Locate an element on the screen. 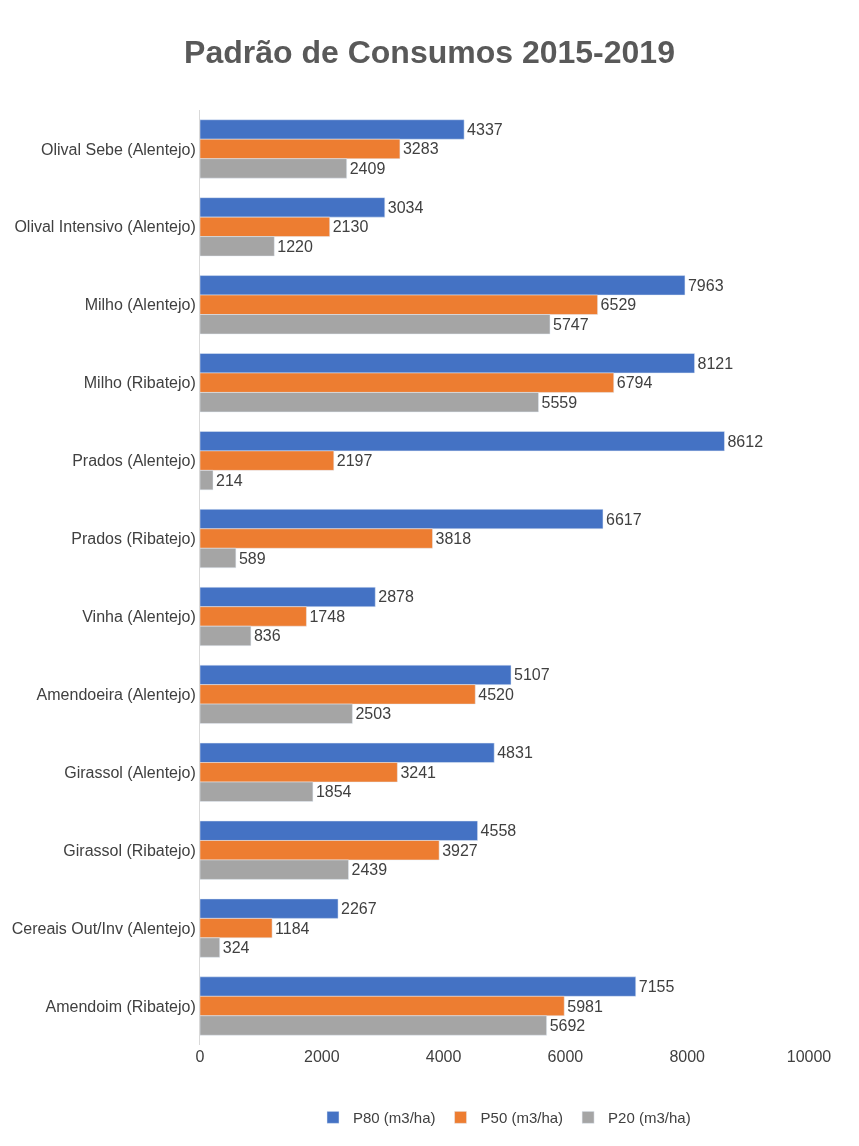 This screenshot has width=859, height=1146. data-label: 4337 is located at coordinates (485, 129).